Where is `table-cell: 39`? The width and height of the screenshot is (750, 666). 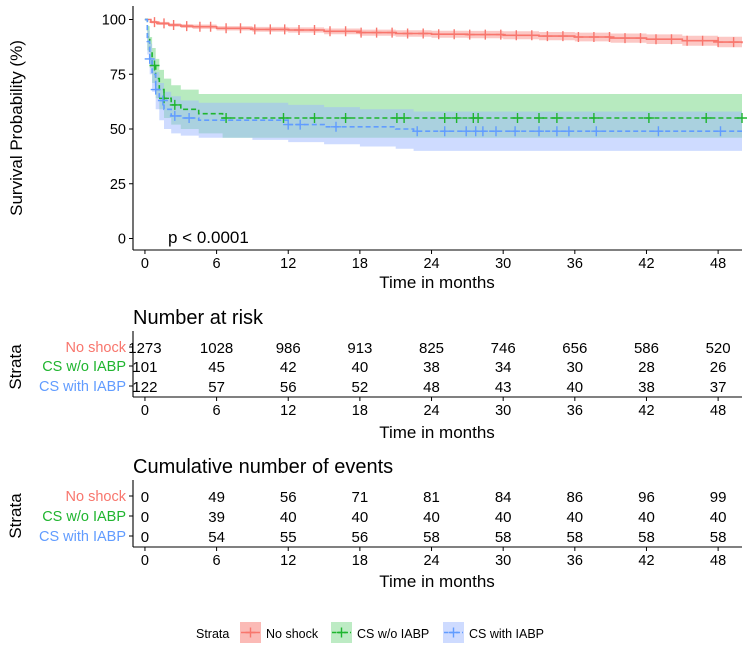 table-cell: 39 is located at coordinates (216, 517).